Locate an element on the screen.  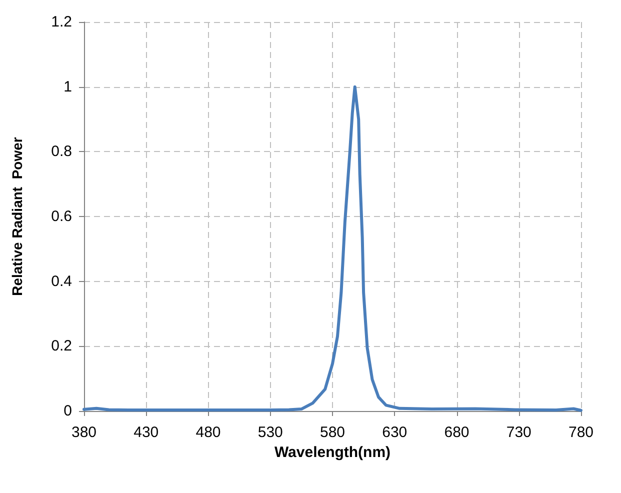
x-tick-label: 680 is located at coordinates (457, 432).